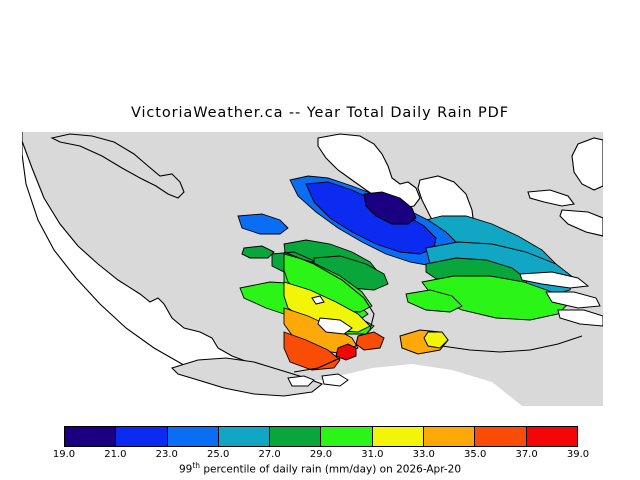 The width and height of the screenshot is (640, 480). Describe the element at coordinates (64, 454) in the screenshot. I see `colorbar-tick-0: 19.0` at that location.